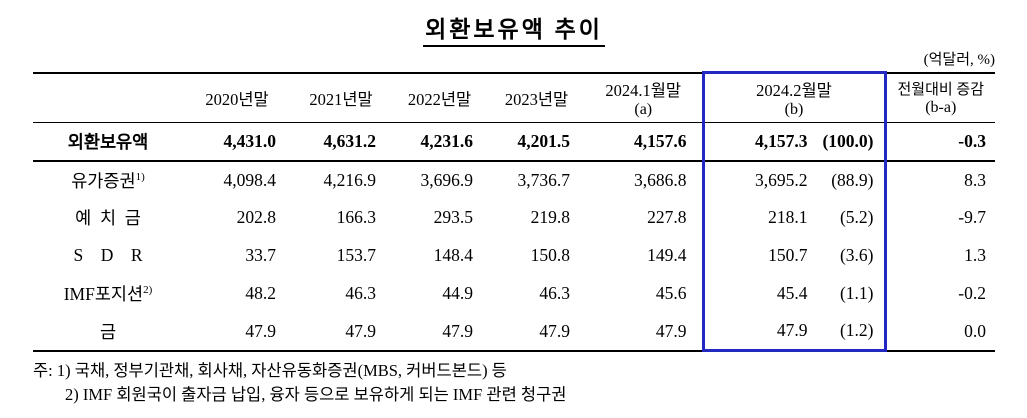  Describe the element at coordinates (644, 142) in the screenshot. I see `value-cell: 4,157.6` at that location.